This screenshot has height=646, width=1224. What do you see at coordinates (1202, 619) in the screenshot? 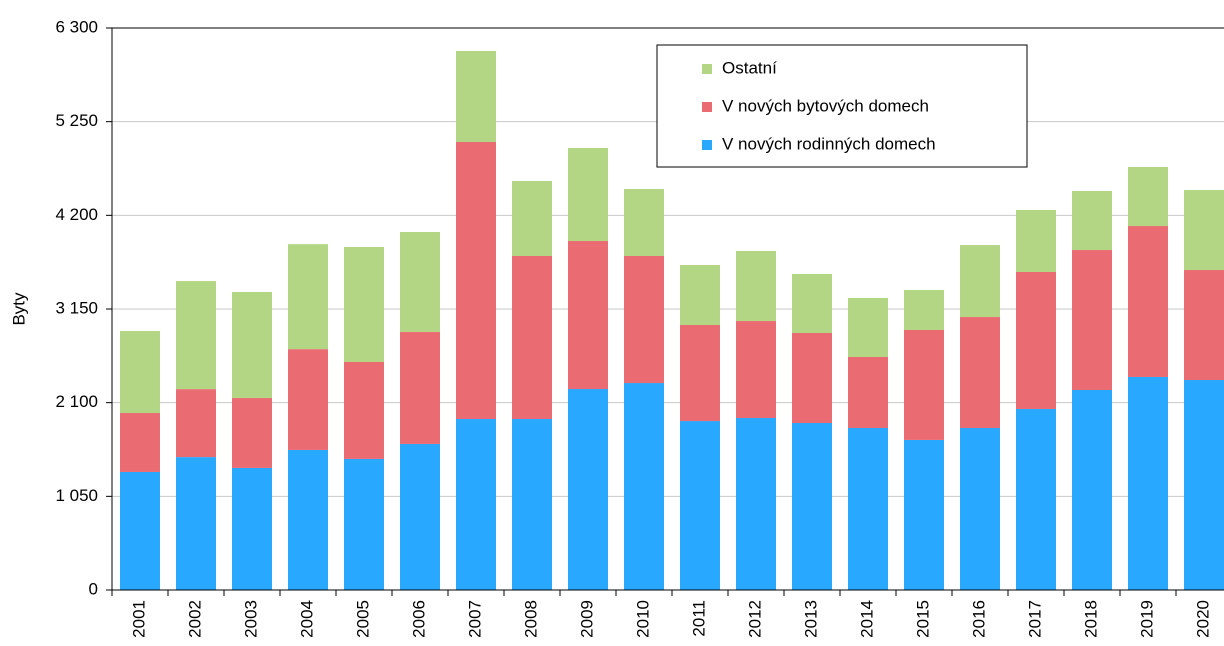
I see `x-tick-label: 2020` at bounding box center [1202, 619].